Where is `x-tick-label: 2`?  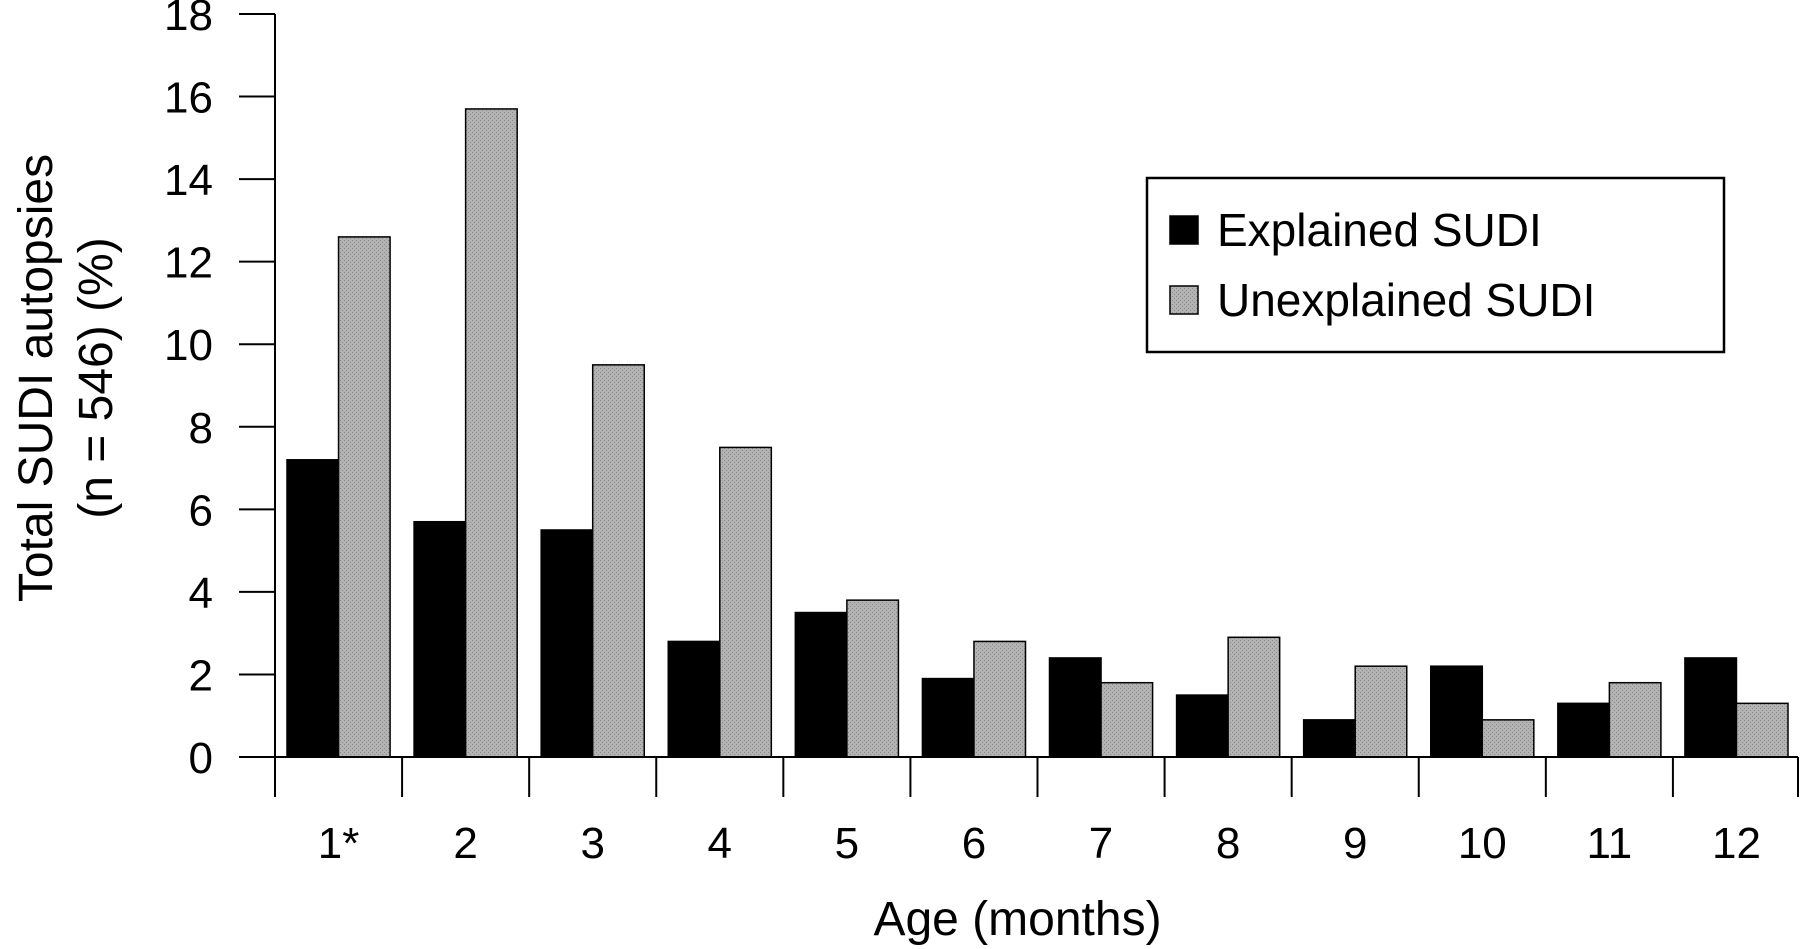
x-tick-label: 2 is located at coordinates (465, 843).